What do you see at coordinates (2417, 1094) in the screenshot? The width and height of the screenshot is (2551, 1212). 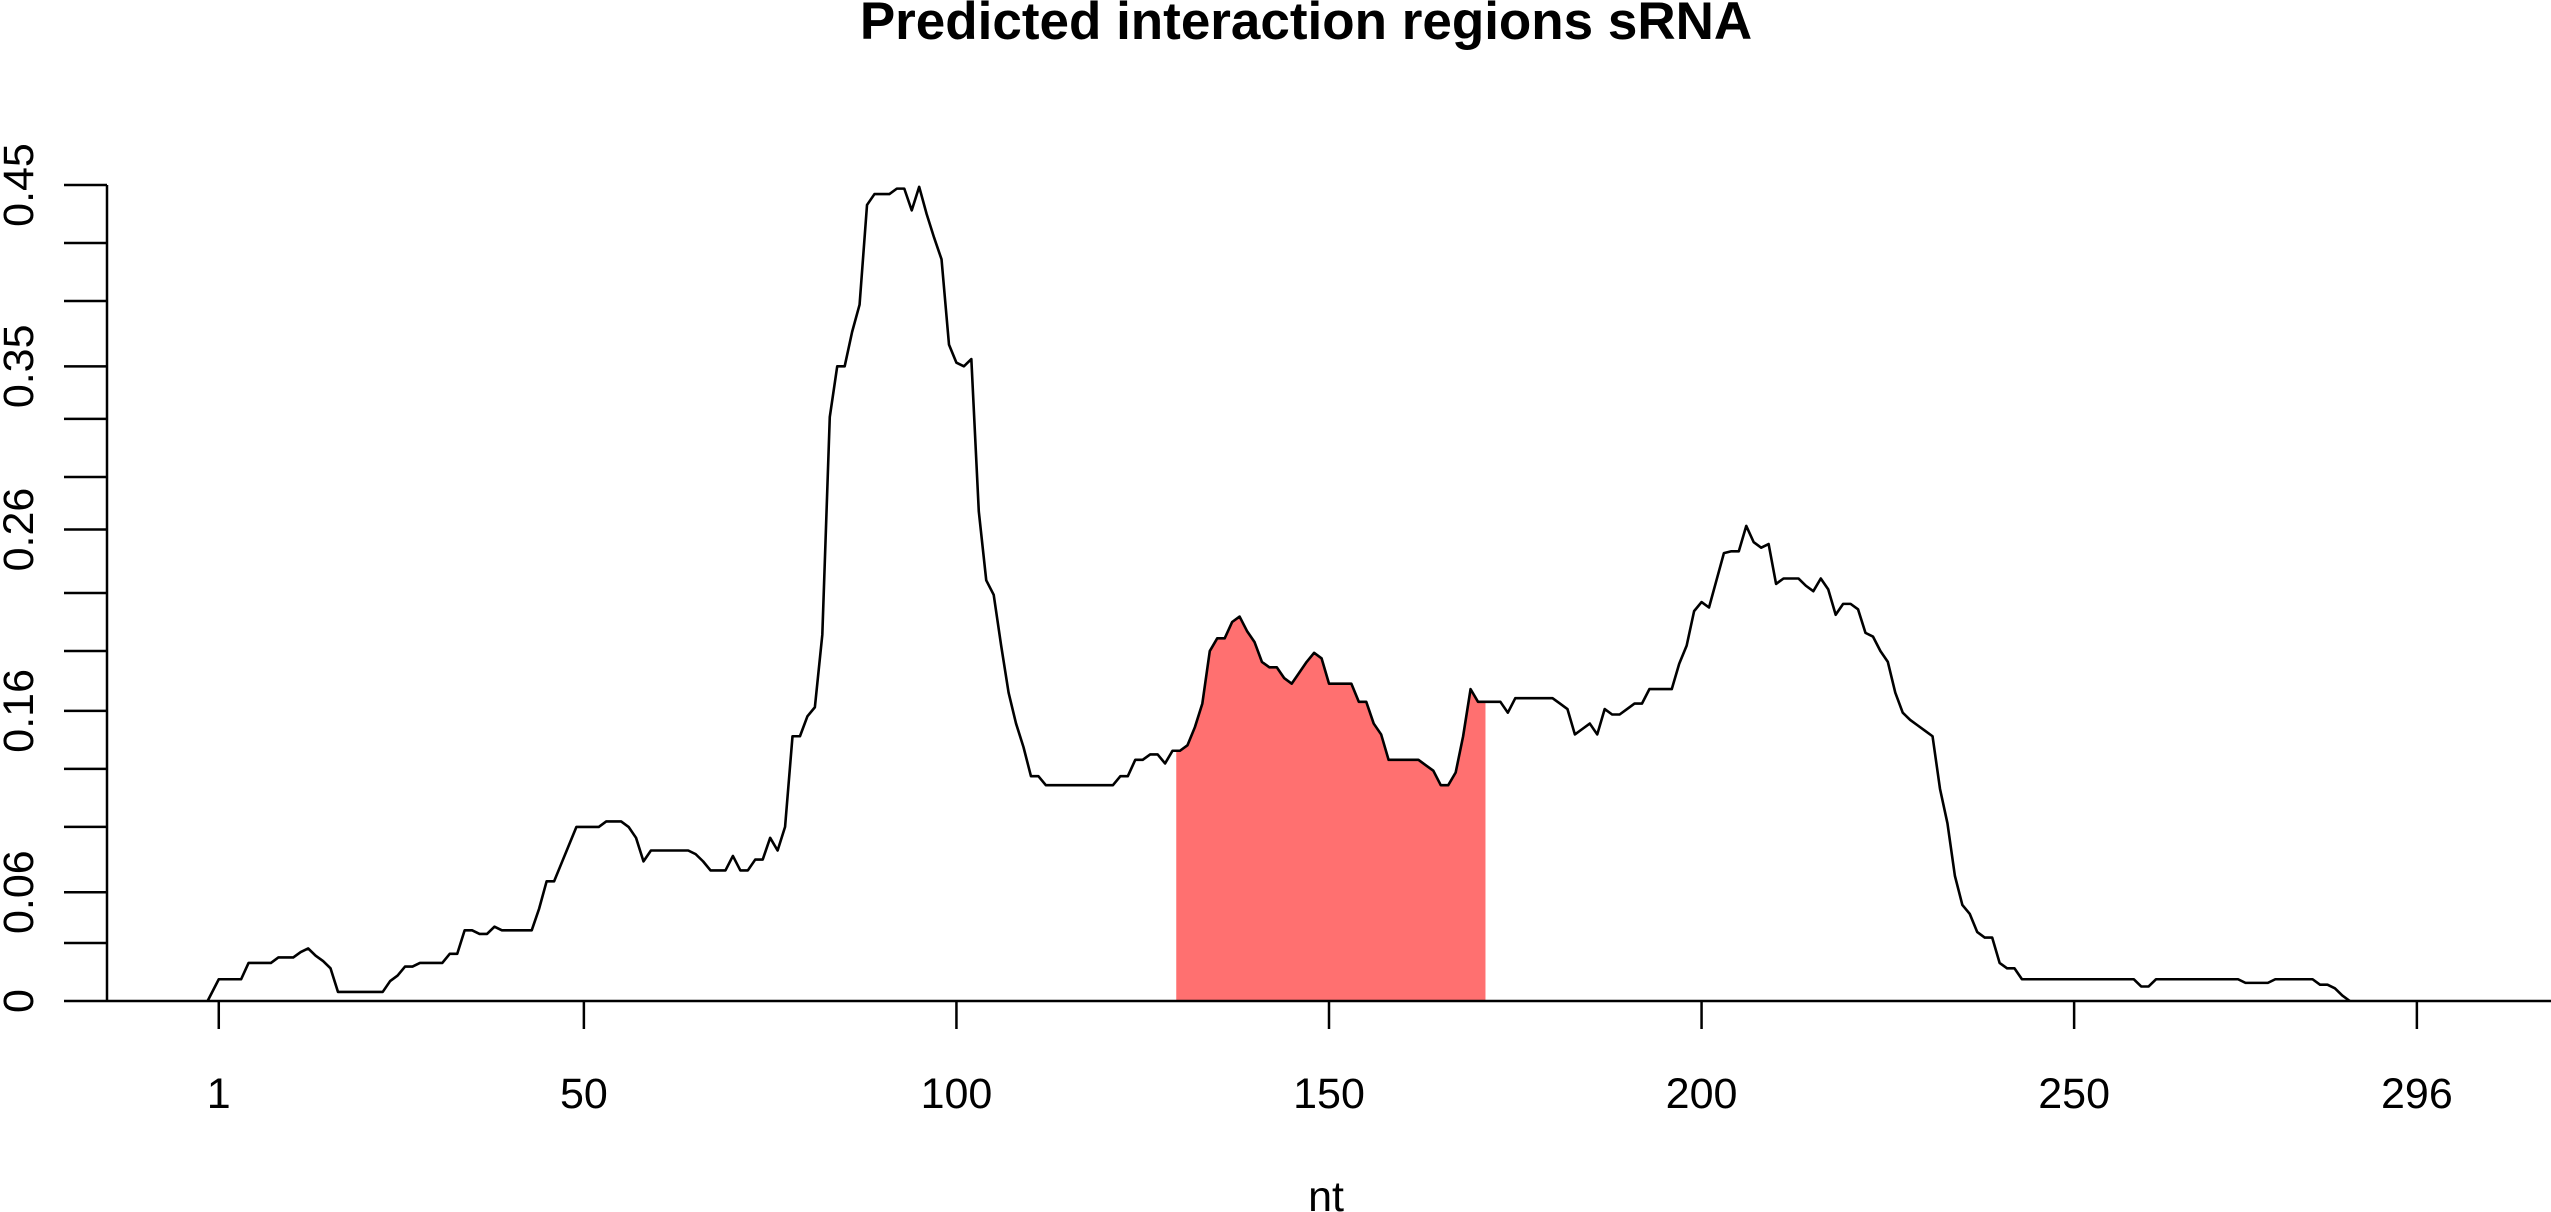 I see `x-tick-label: 296` at bounding box center [2417, 1094].